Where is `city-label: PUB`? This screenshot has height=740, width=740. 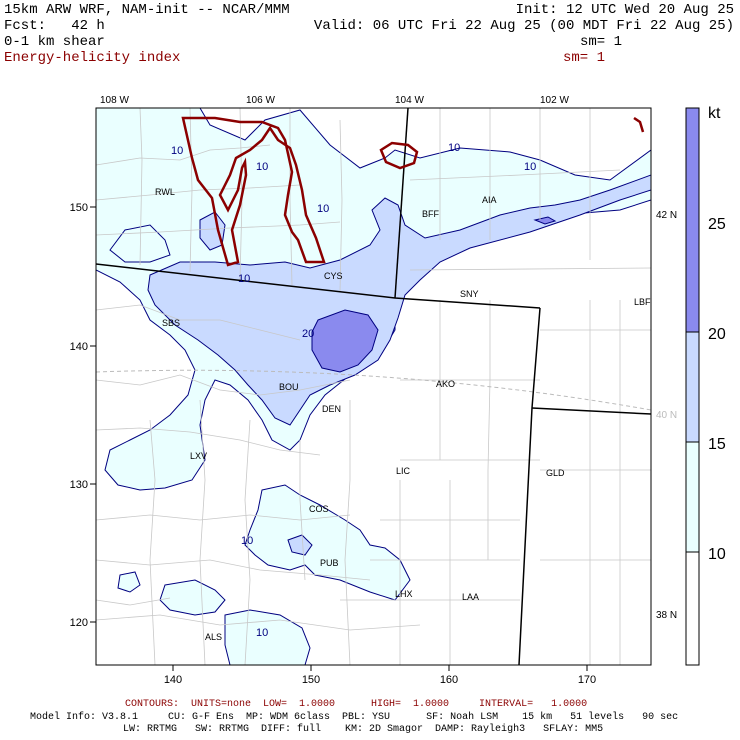 city-label: PUB is located at coordinates (329, 563).